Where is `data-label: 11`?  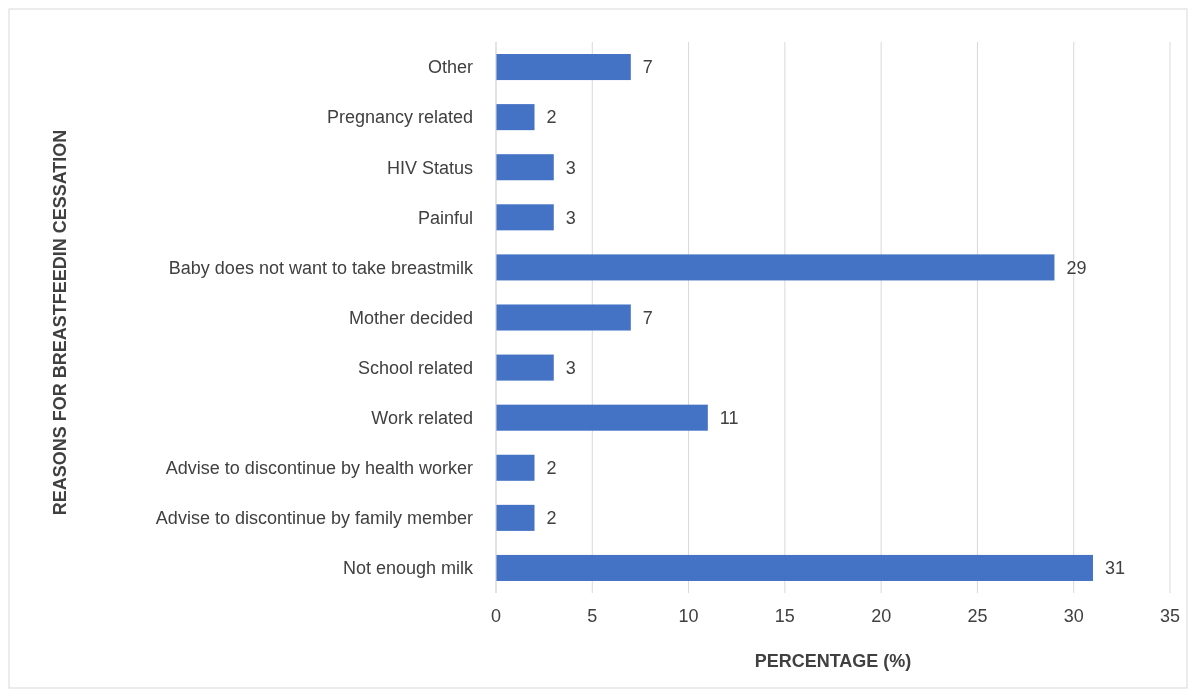 data-label: 11 is located at coordinates (729, 417).